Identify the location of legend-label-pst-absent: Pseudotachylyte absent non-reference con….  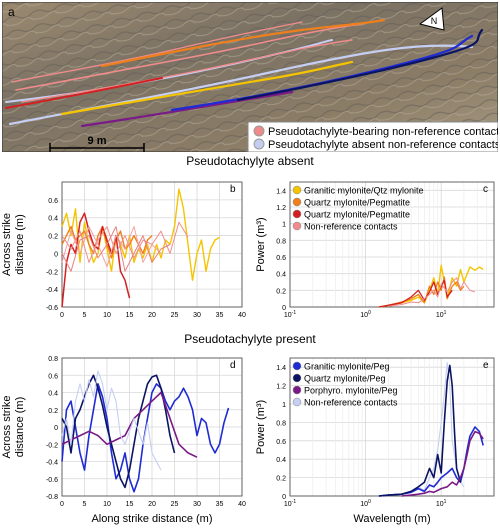
(383, 145).